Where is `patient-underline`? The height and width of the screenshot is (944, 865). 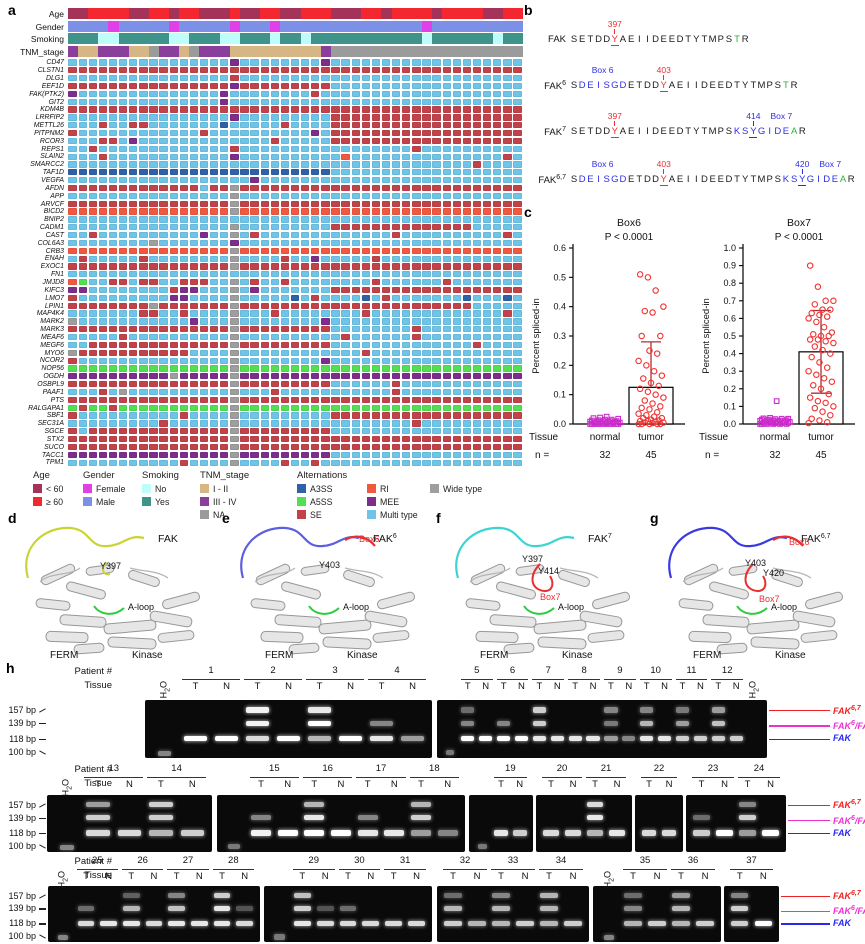 patient-underline is located at coordinates (397, 679).